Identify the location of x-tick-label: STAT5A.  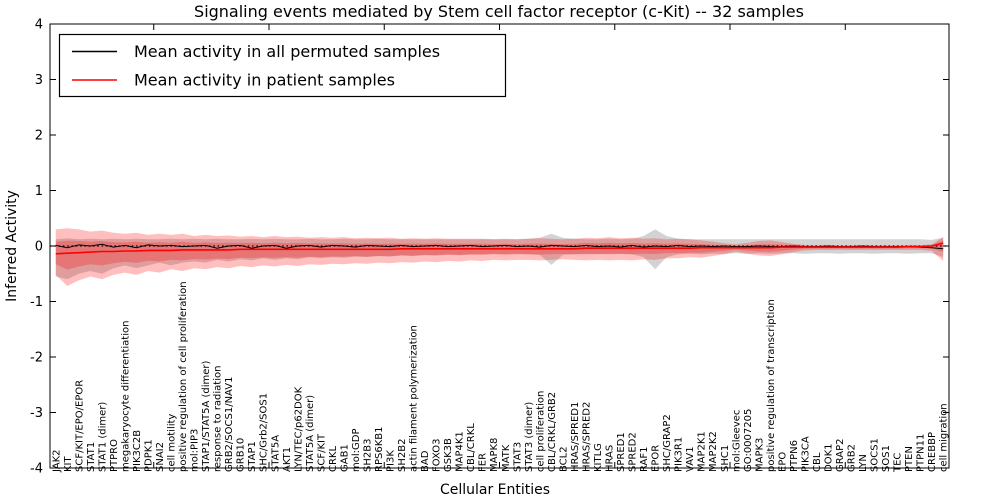
(275, 453).